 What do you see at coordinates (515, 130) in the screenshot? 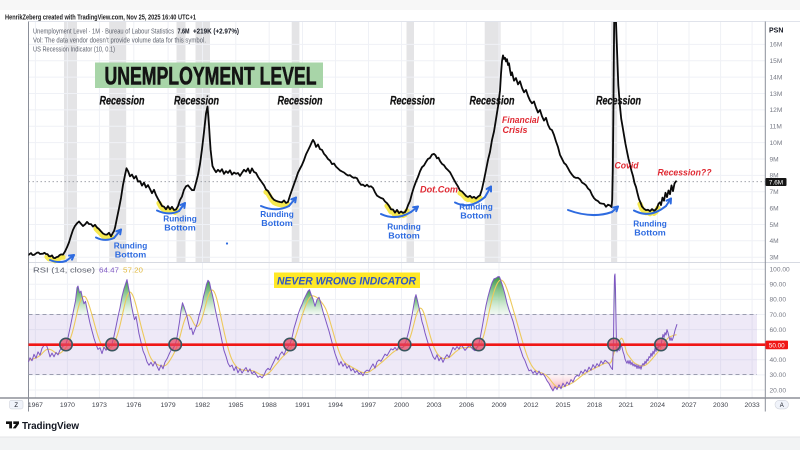
I see `svg-text: Crisis` at bounding box center [515, 130].